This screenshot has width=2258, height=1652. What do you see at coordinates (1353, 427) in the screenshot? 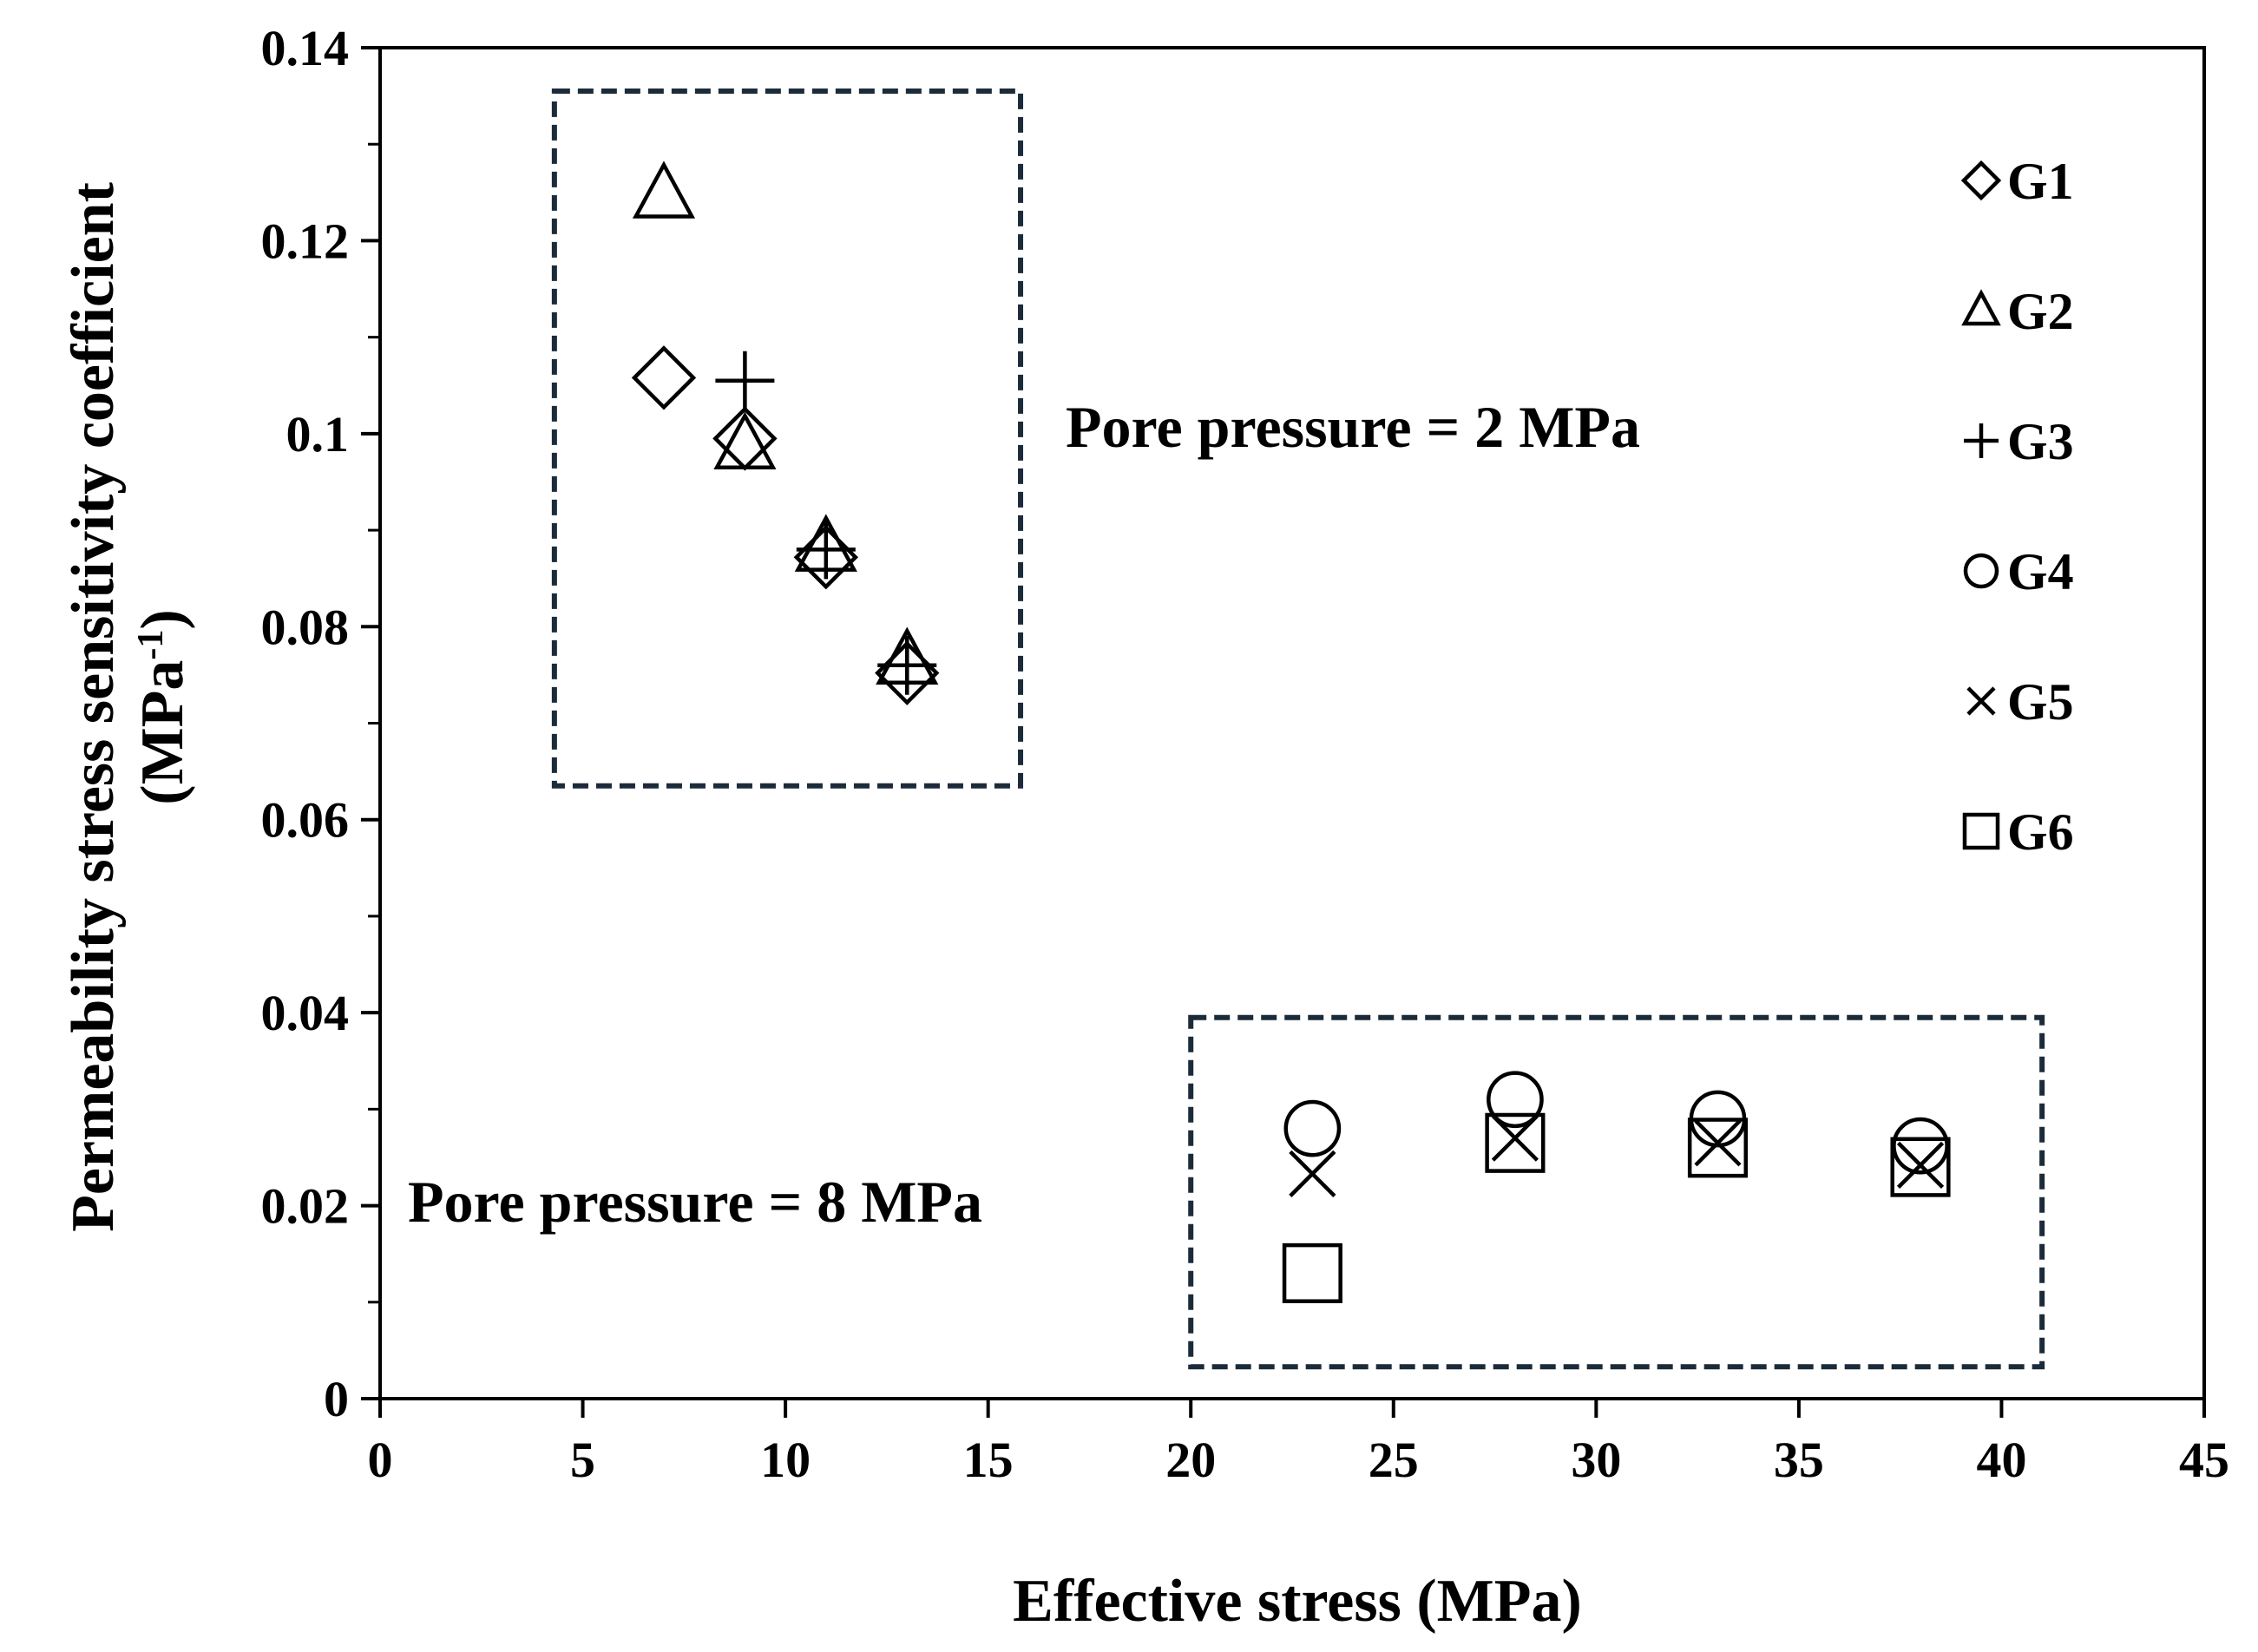
I see `annotation-text-1: Pore pressure = 2 MPa` at bounding box center [1353, 427].